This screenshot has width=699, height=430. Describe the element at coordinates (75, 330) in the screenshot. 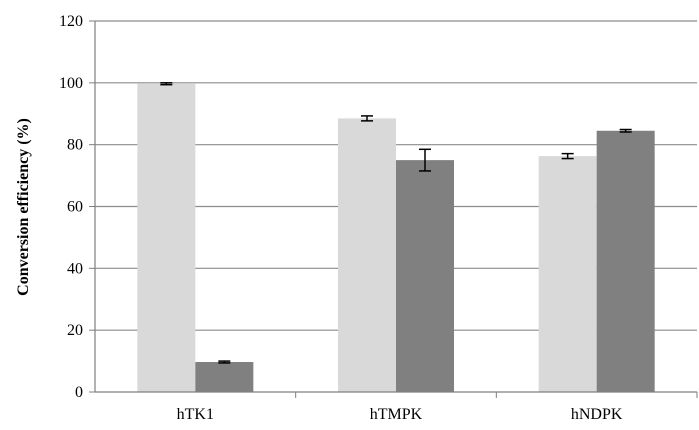

I see `y-tick-label: 20` at that location.